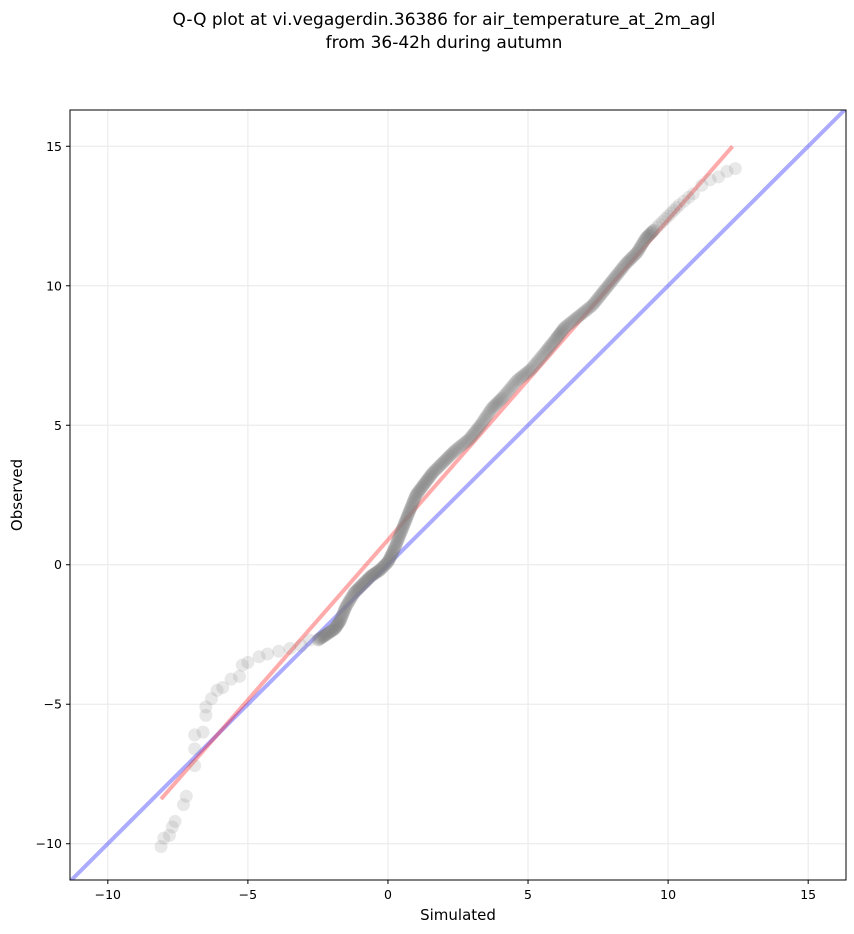  I want to click on x-tick-label: −10, so click(108, 894).